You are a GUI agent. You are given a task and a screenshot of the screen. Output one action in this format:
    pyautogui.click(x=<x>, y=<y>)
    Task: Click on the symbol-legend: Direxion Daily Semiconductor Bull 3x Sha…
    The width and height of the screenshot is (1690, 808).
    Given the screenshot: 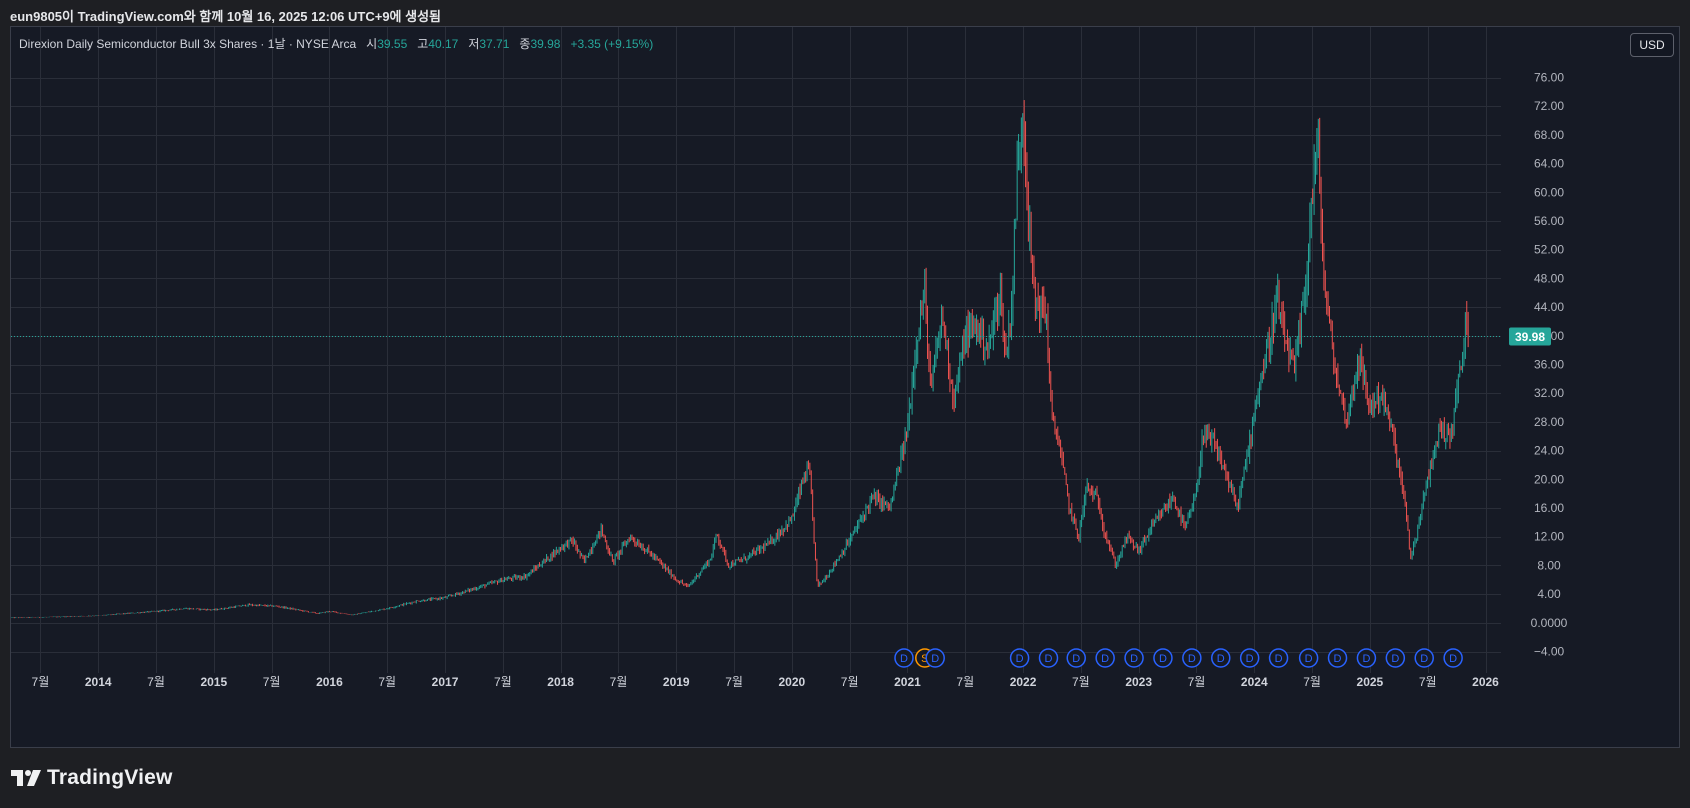 What is the action you would take?
    pyautogui.click(x=336, y=43)
    